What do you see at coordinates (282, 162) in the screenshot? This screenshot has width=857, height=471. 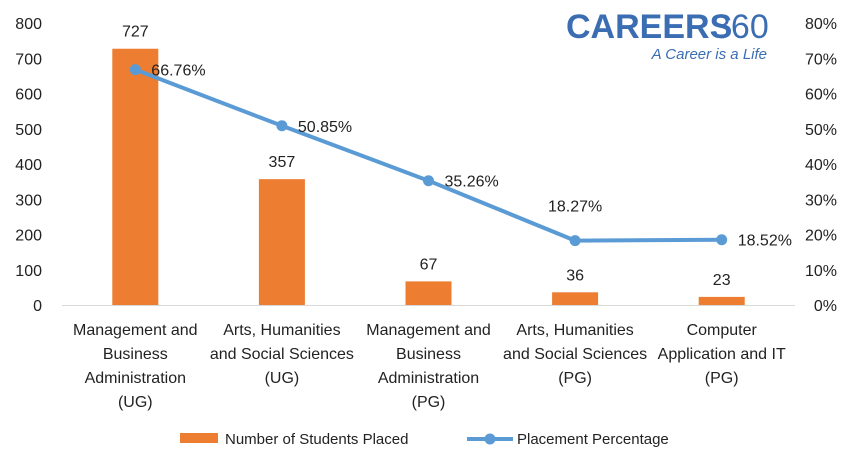 I see `bar-value-label: 357` at bounding box center [282, 162].